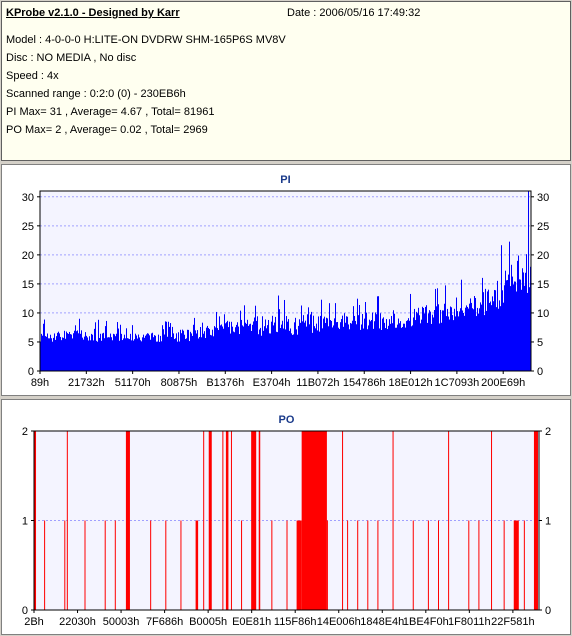  I want to click on y-tick-label-right: 2, so click(548, 432).